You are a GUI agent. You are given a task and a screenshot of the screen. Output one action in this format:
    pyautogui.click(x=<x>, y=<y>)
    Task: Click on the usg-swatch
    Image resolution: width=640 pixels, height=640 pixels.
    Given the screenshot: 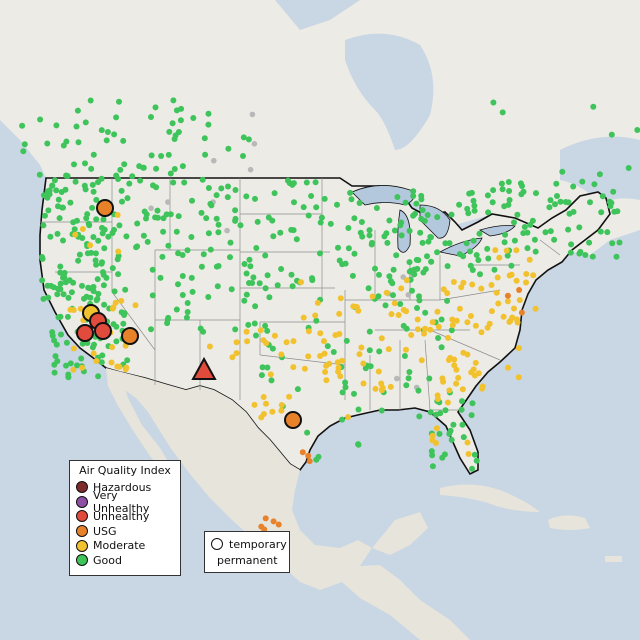 What is the action you would take?
    pyautogui.click(x=82, y=531)
    